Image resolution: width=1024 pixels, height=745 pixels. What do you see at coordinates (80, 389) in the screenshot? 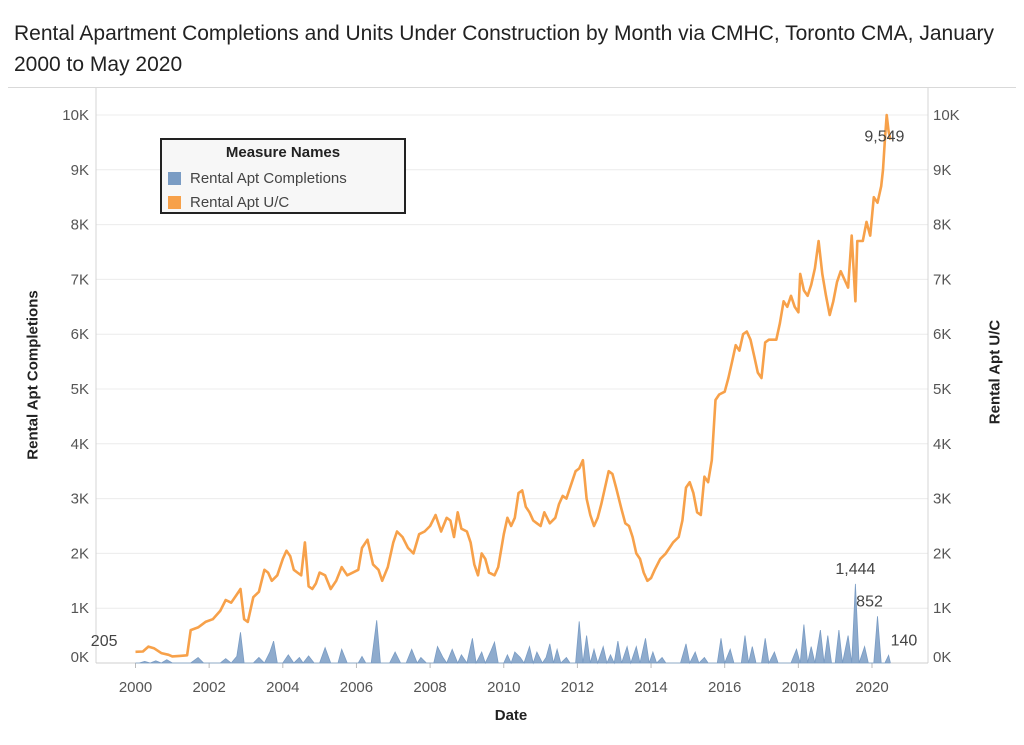
I see `y-tick-label-left: 5K` at bounding box center [80, 389].